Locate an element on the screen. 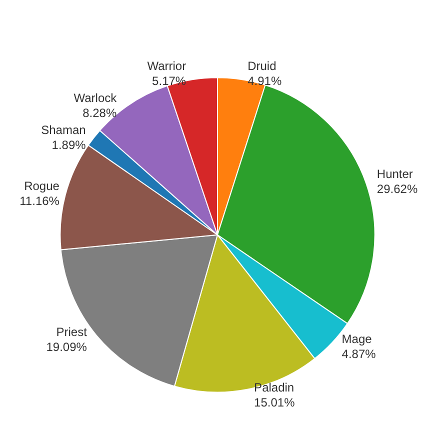 The image size is (435, 431). data-label: 5.17% is located at coordinates (169, 81).